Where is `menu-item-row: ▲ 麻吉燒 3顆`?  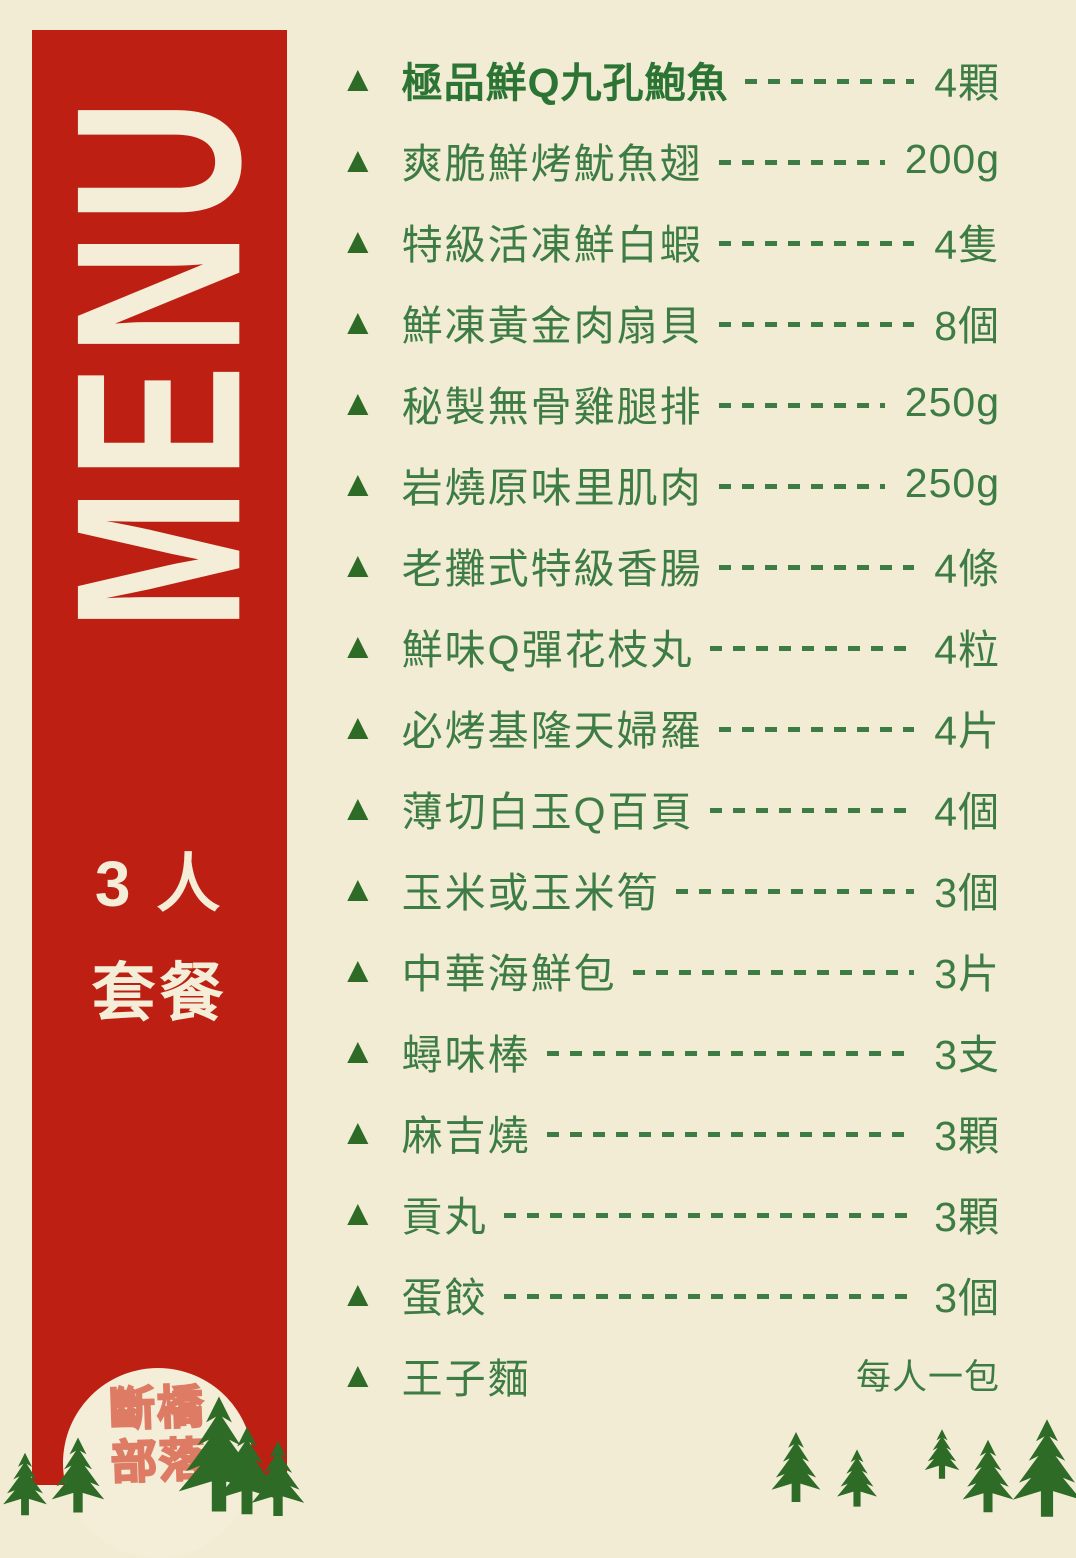 menu-item-row: ▲ 麻吉燒 3顆 is located at coordinates (670, 1131).